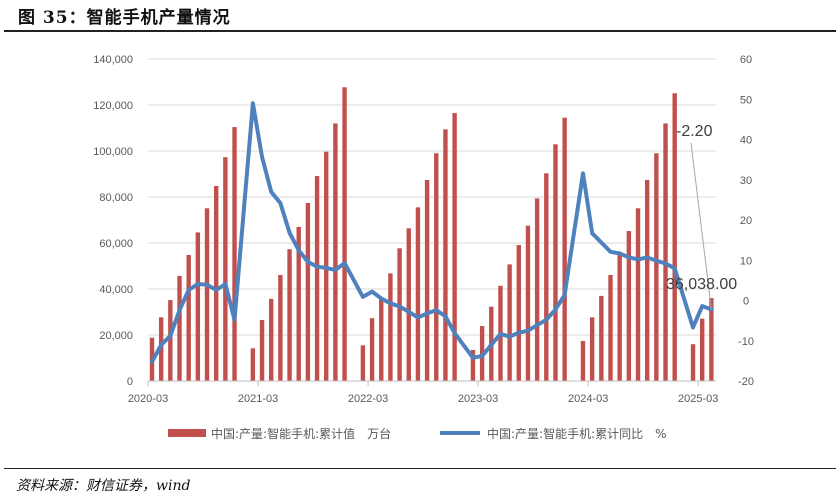 Image resolution: width=840 pixels, height=498 pixels. What do you see at coordinates (746, 261) in the screenshot?
I see `y-right-tick-label: 10` at bounding box center [746, 261].